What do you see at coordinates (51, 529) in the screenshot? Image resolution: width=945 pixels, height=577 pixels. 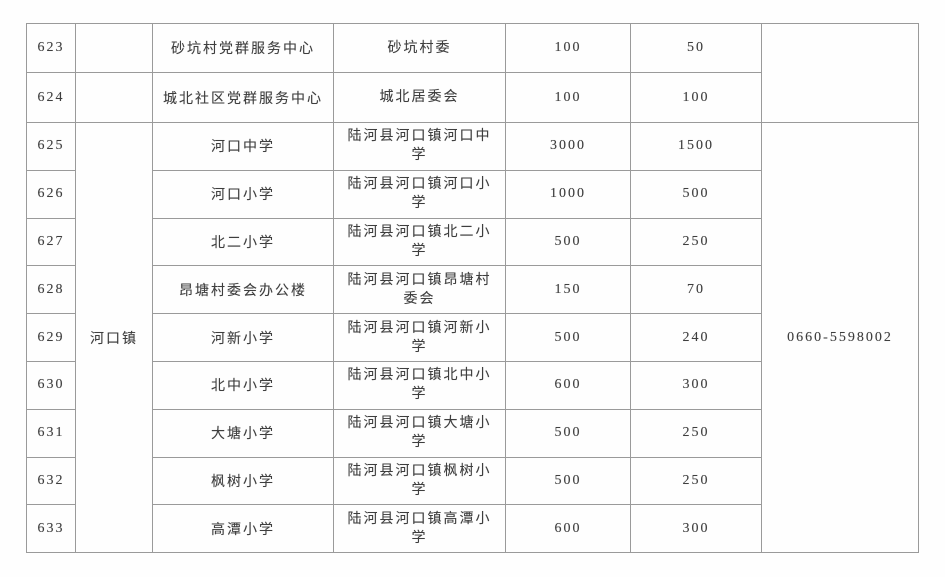 I see `cell-serial: 633` at bounding box center [51, 529].